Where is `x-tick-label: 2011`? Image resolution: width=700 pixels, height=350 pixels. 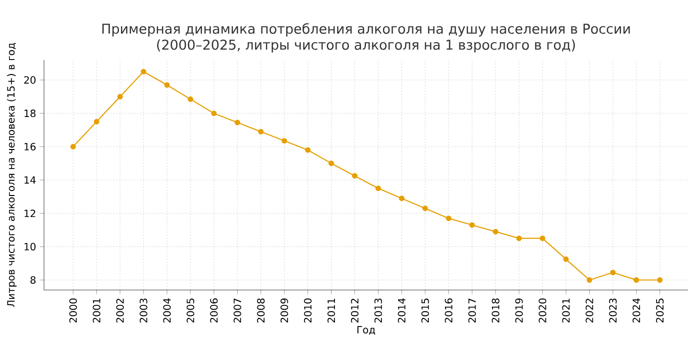
x-tick-label: 2011 is located at coordinates (331, 310).